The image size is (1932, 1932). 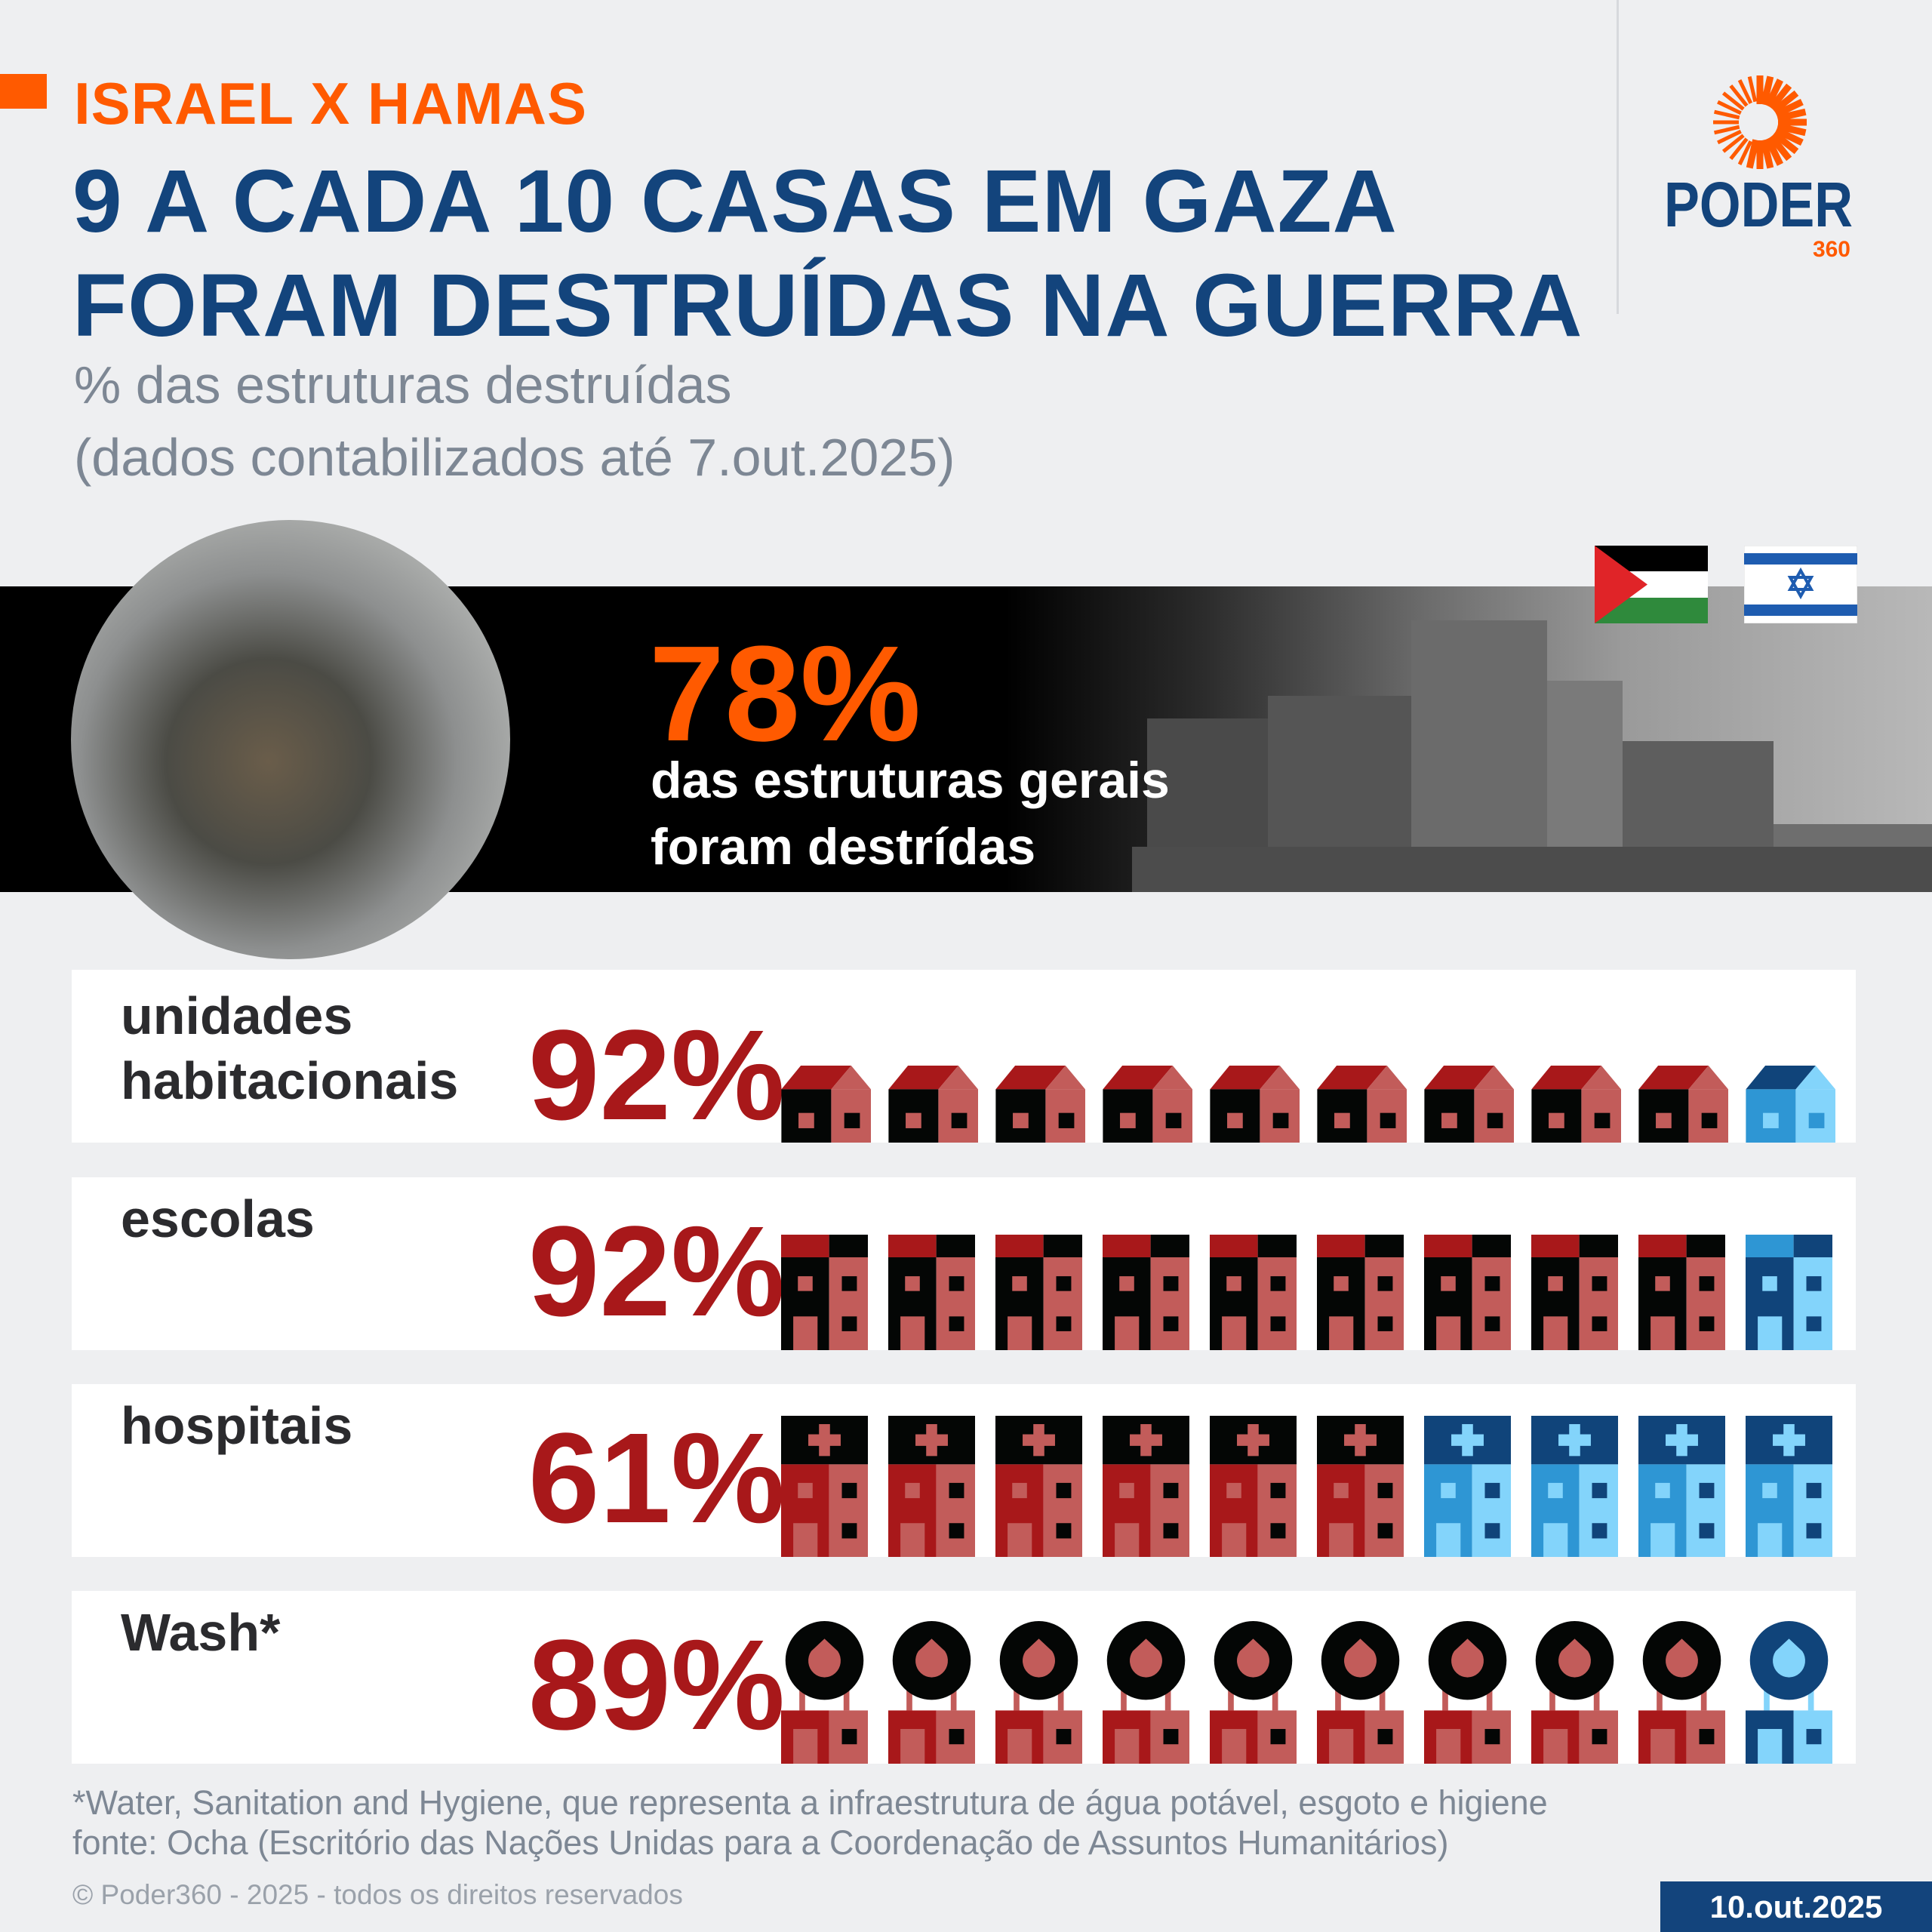 I want to click on row-label-line: Wash*, so click(x=201, y=1632).